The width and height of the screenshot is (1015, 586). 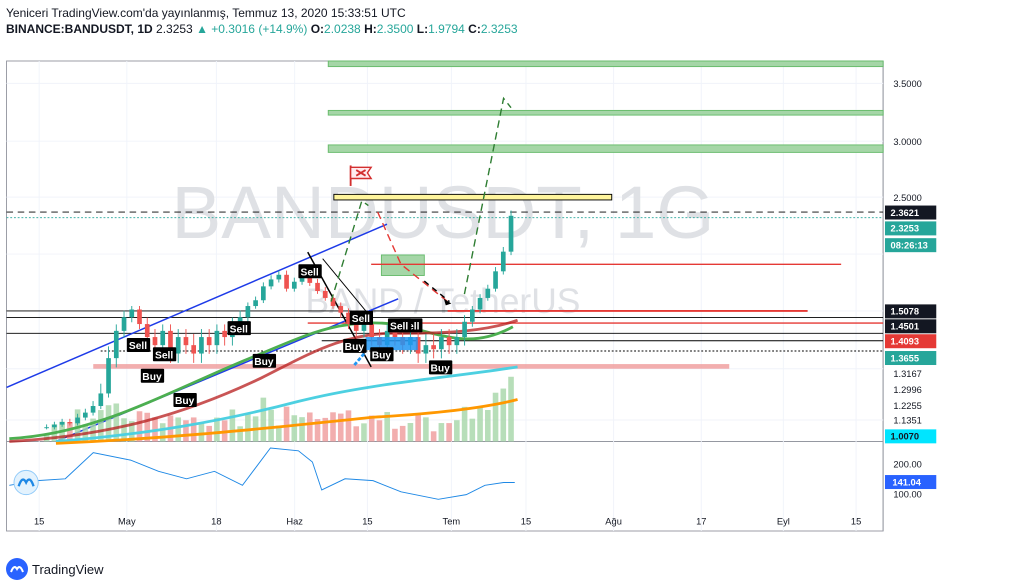 What do you see at coordinates (907, 142) in the screenshot?
I see `y-tick-1: 3.0000` at bounding box center [907, 142].